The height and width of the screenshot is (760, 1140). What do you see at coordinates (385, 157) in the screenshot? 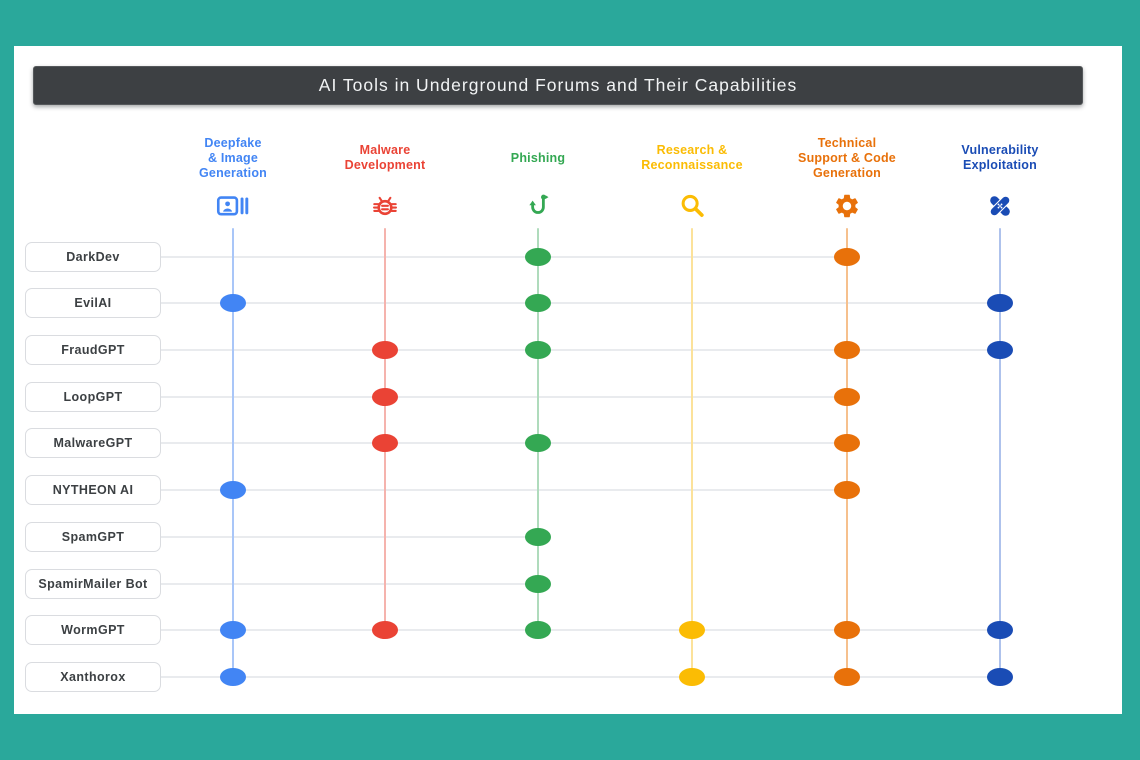
I see `column-header: Malware Development` at bounding box center [385, 157].